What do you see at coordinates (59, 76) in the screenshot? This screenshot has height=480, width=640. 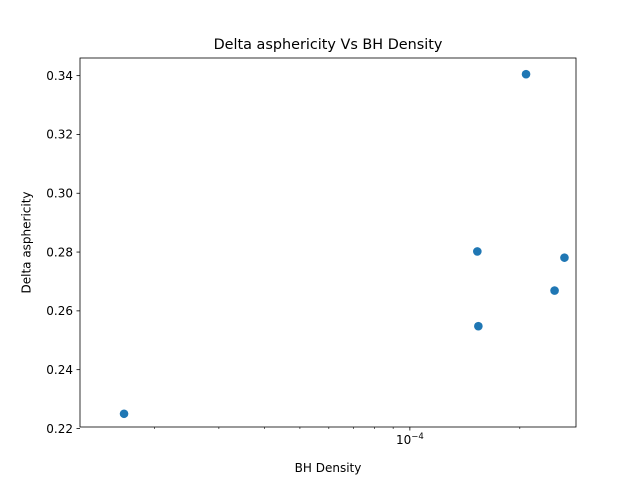 I see `y-tick-label: 0.34` at bounding box center [59, 76].